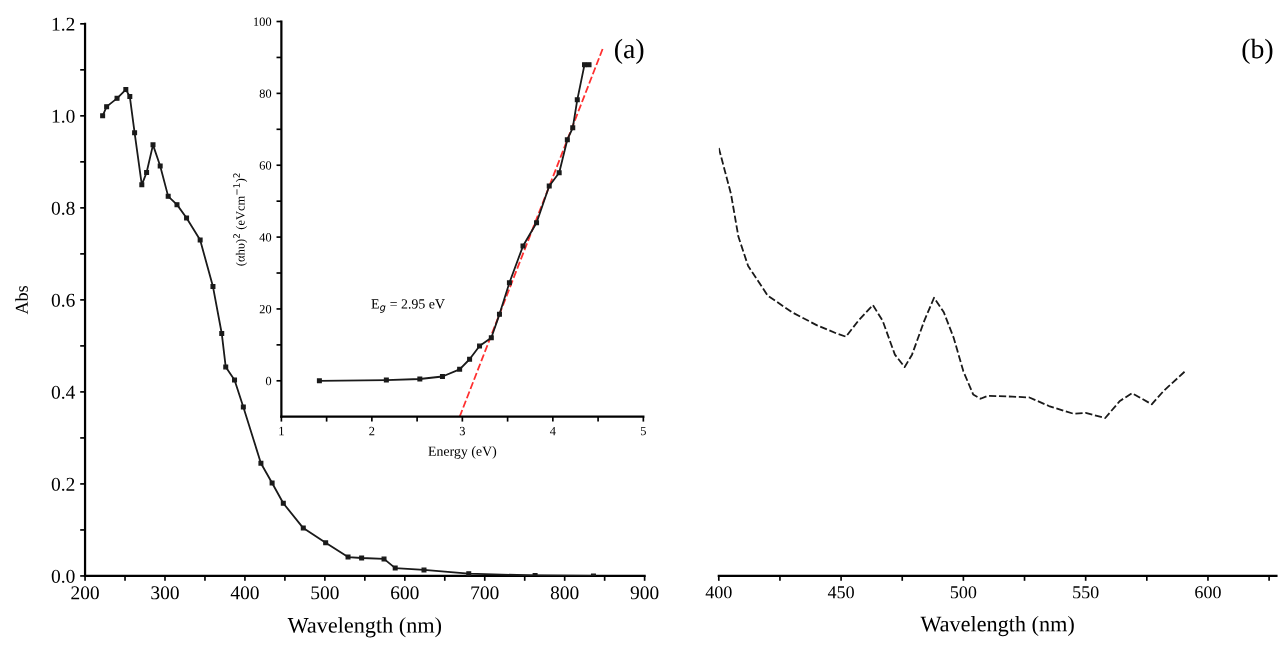 This screenshot has width=1279, height=662. I want to click on x-axis-title: Energy (eV), so click(462, 452).